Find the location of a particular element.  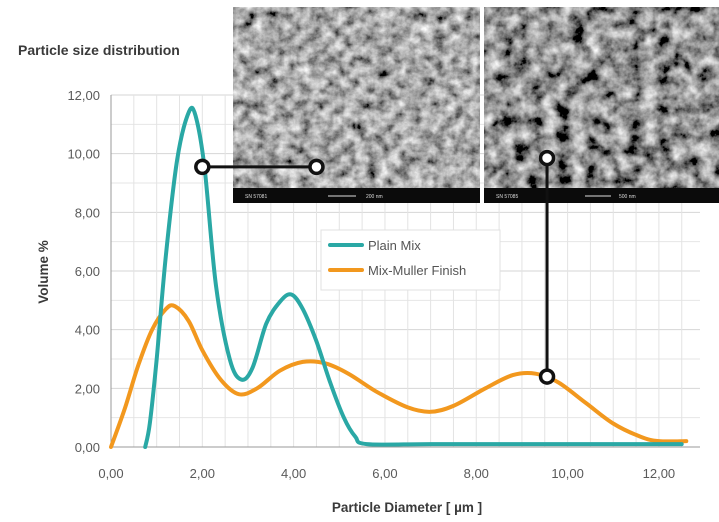

sem-left-scale: 200 nm is located at coordinates (374, 197).